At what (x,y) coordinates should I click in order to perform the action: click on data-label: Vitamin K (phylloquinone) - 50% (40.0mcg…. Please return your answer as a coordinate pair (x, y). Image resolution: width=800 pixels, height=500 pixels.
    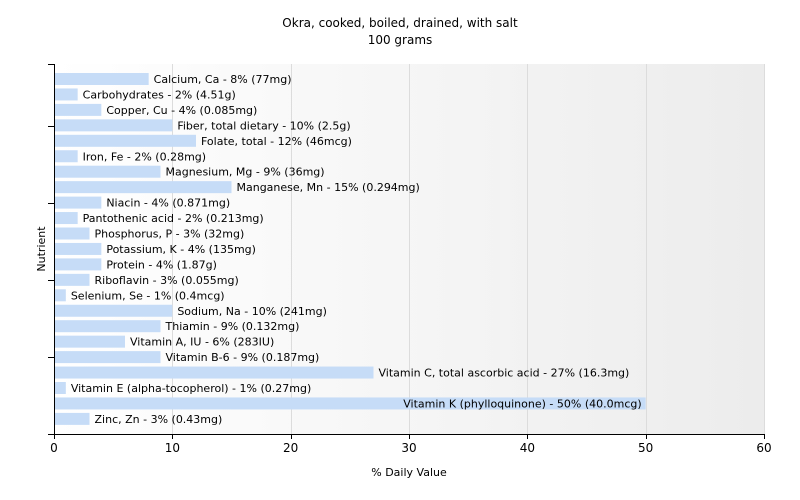
    Looking at the image, I should click on (522, 403).